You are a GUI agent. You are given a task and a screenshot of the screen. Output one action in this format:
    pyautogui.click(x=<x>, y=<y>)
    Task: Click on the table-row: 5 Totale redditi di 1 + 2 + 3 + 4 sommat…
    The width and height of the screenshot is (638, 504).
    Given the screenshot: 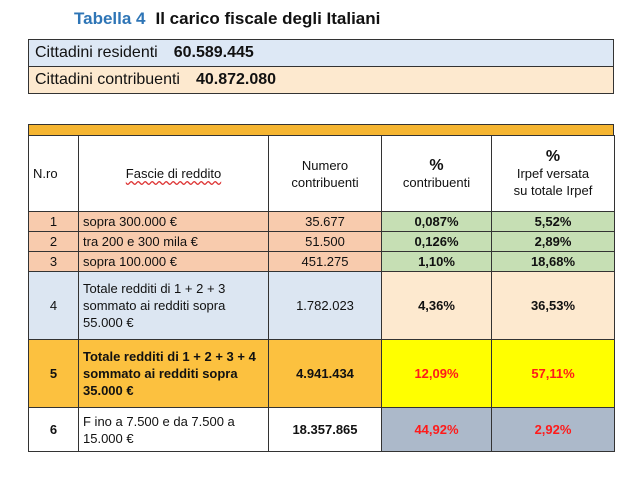 What is the action you would take?
    pyautogui.click(x=321, y=373)
    